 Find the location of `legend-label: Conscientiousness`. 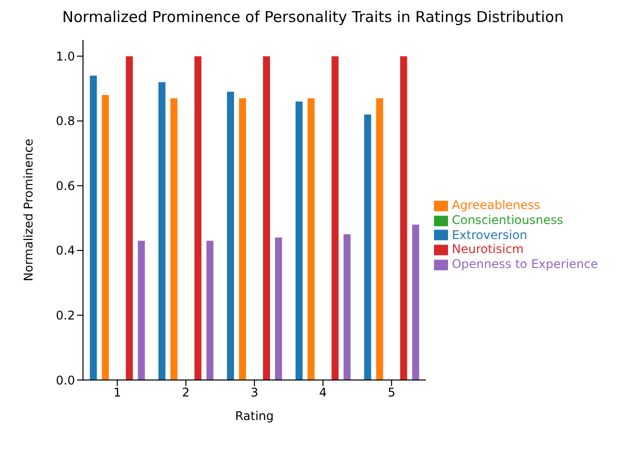

legend-label: Conscientiousness is located at coordinates (508, 219).